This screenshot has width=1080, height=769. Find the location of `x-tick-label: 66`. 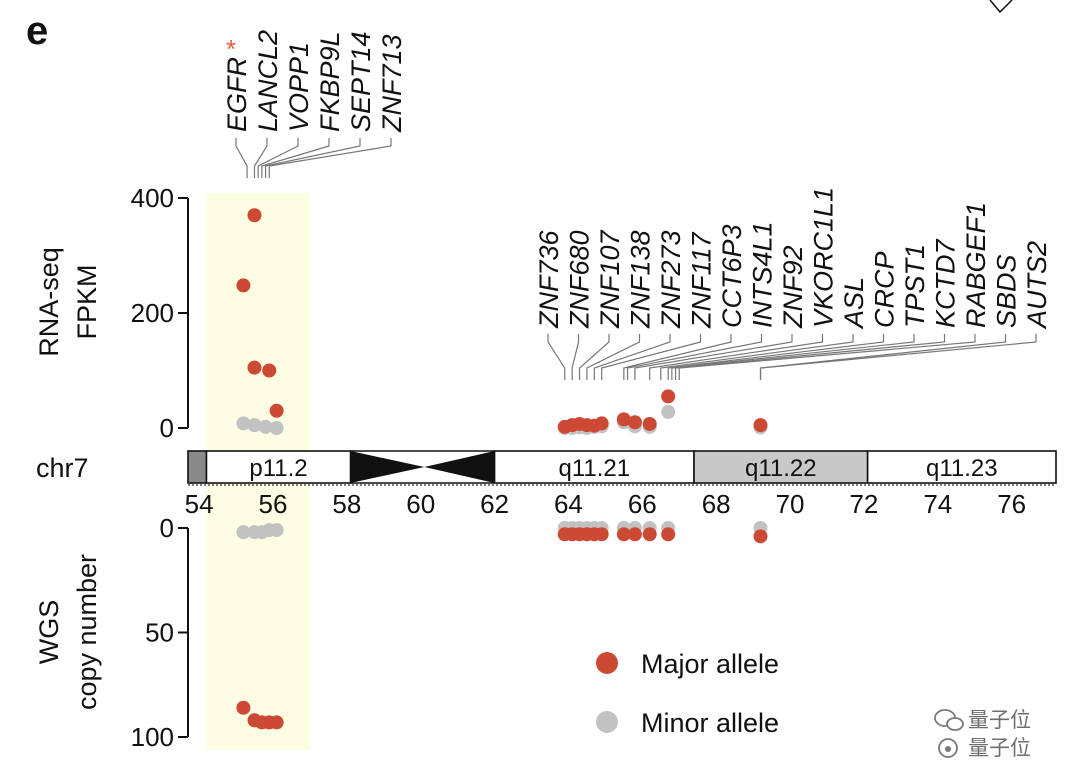

x-tick-label: 66 is located at coordinates (642, 504).